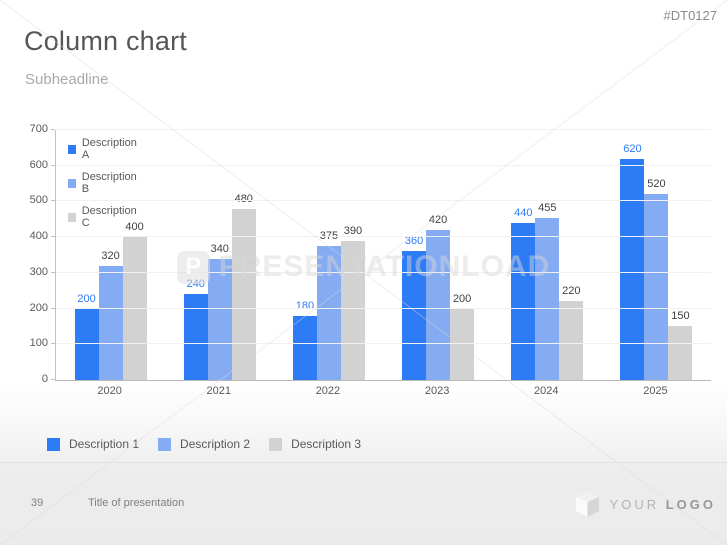  I want to click on x-tick-label: 2021, so click(218, 391).